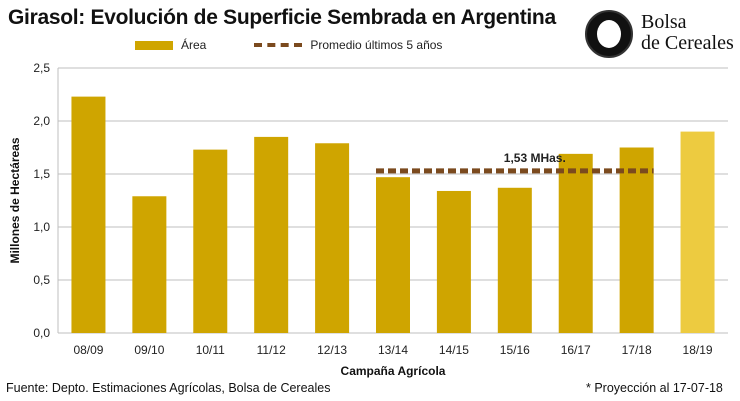  What do you see at coordinates (393, 350) in the screenshot?
I see `x-tick-label: 13/14` at bounding box center [393, 350].